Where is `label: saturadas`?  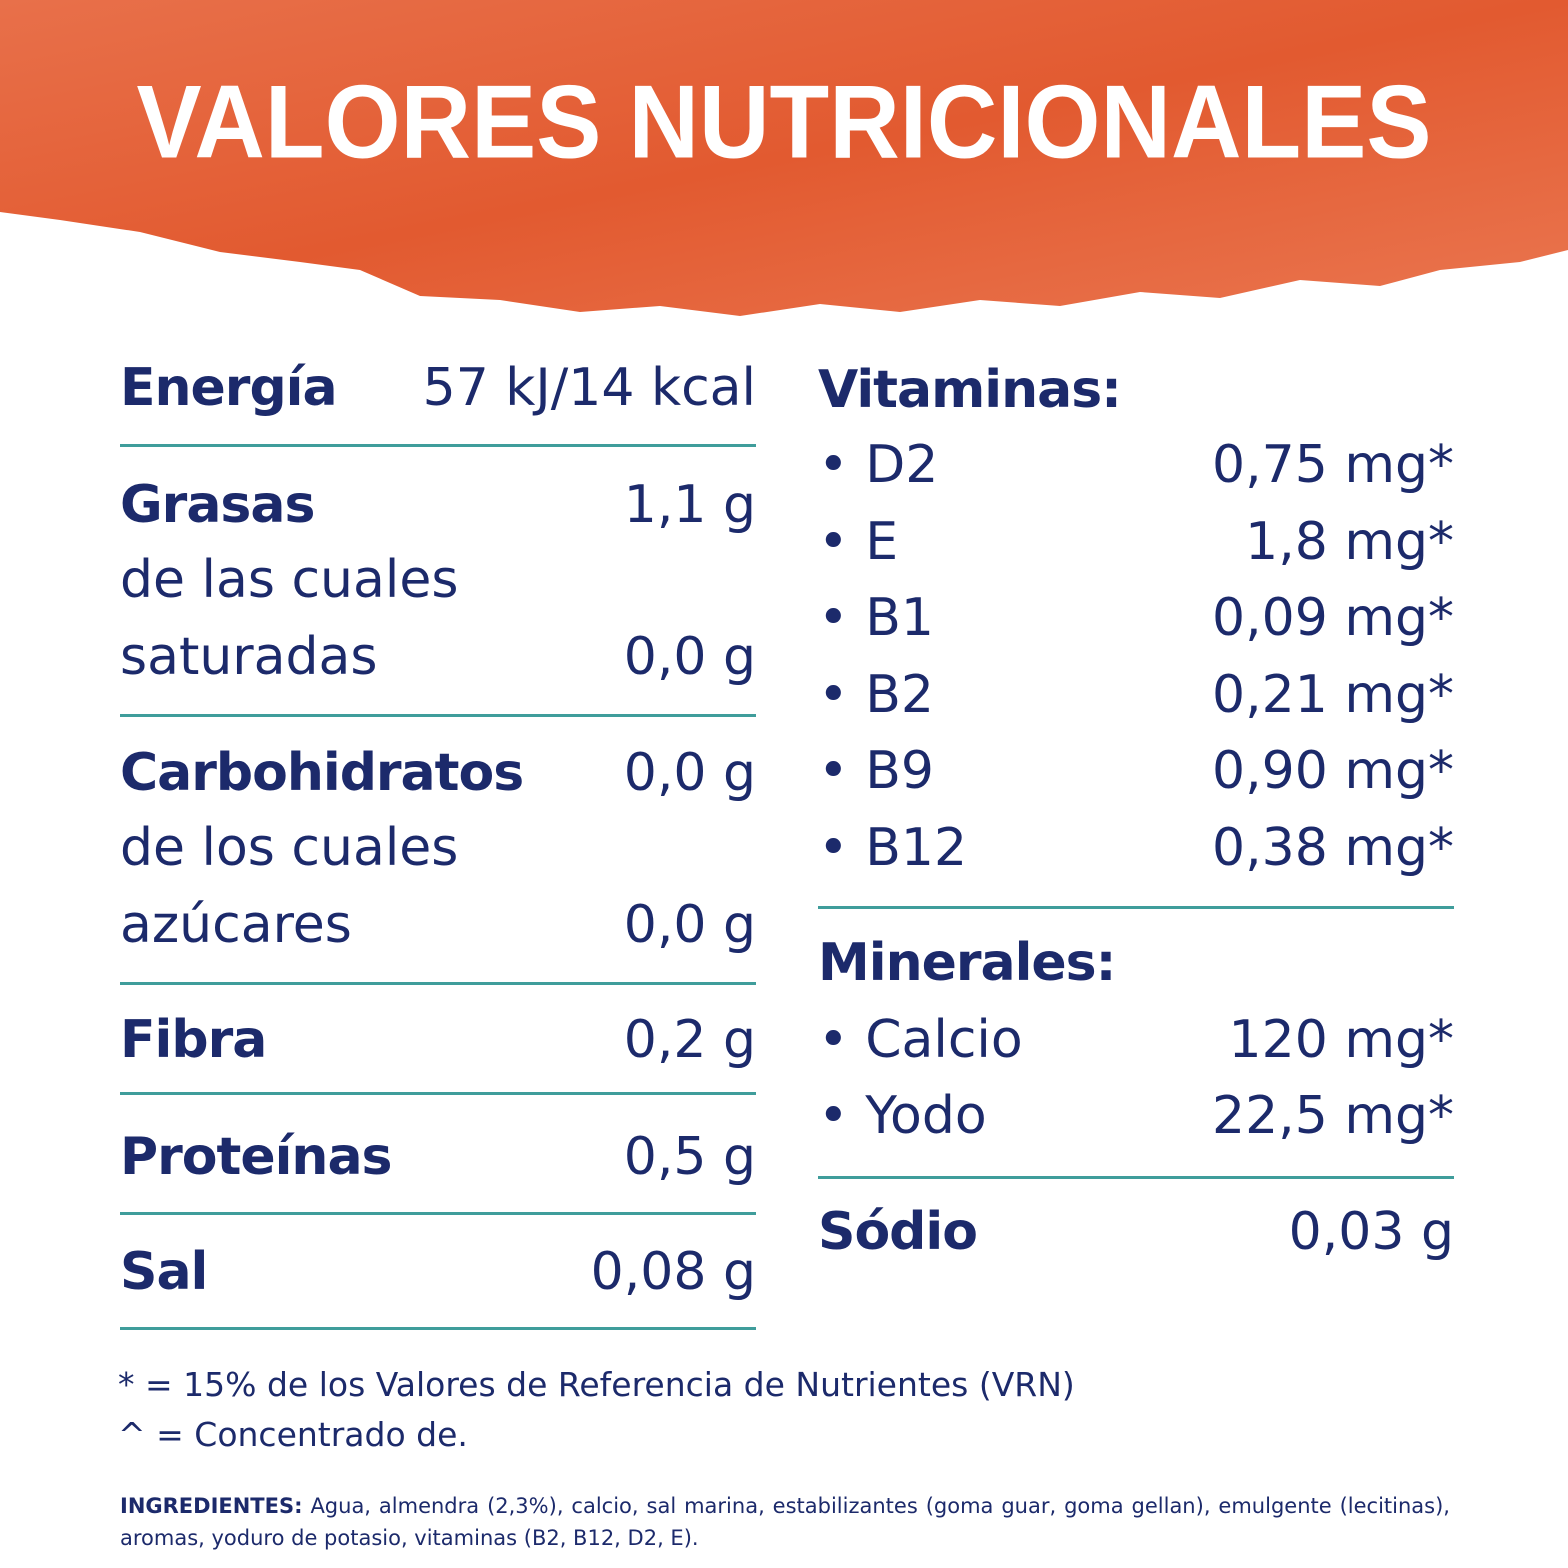 label: saturadas is located at coordinates (249, 657).